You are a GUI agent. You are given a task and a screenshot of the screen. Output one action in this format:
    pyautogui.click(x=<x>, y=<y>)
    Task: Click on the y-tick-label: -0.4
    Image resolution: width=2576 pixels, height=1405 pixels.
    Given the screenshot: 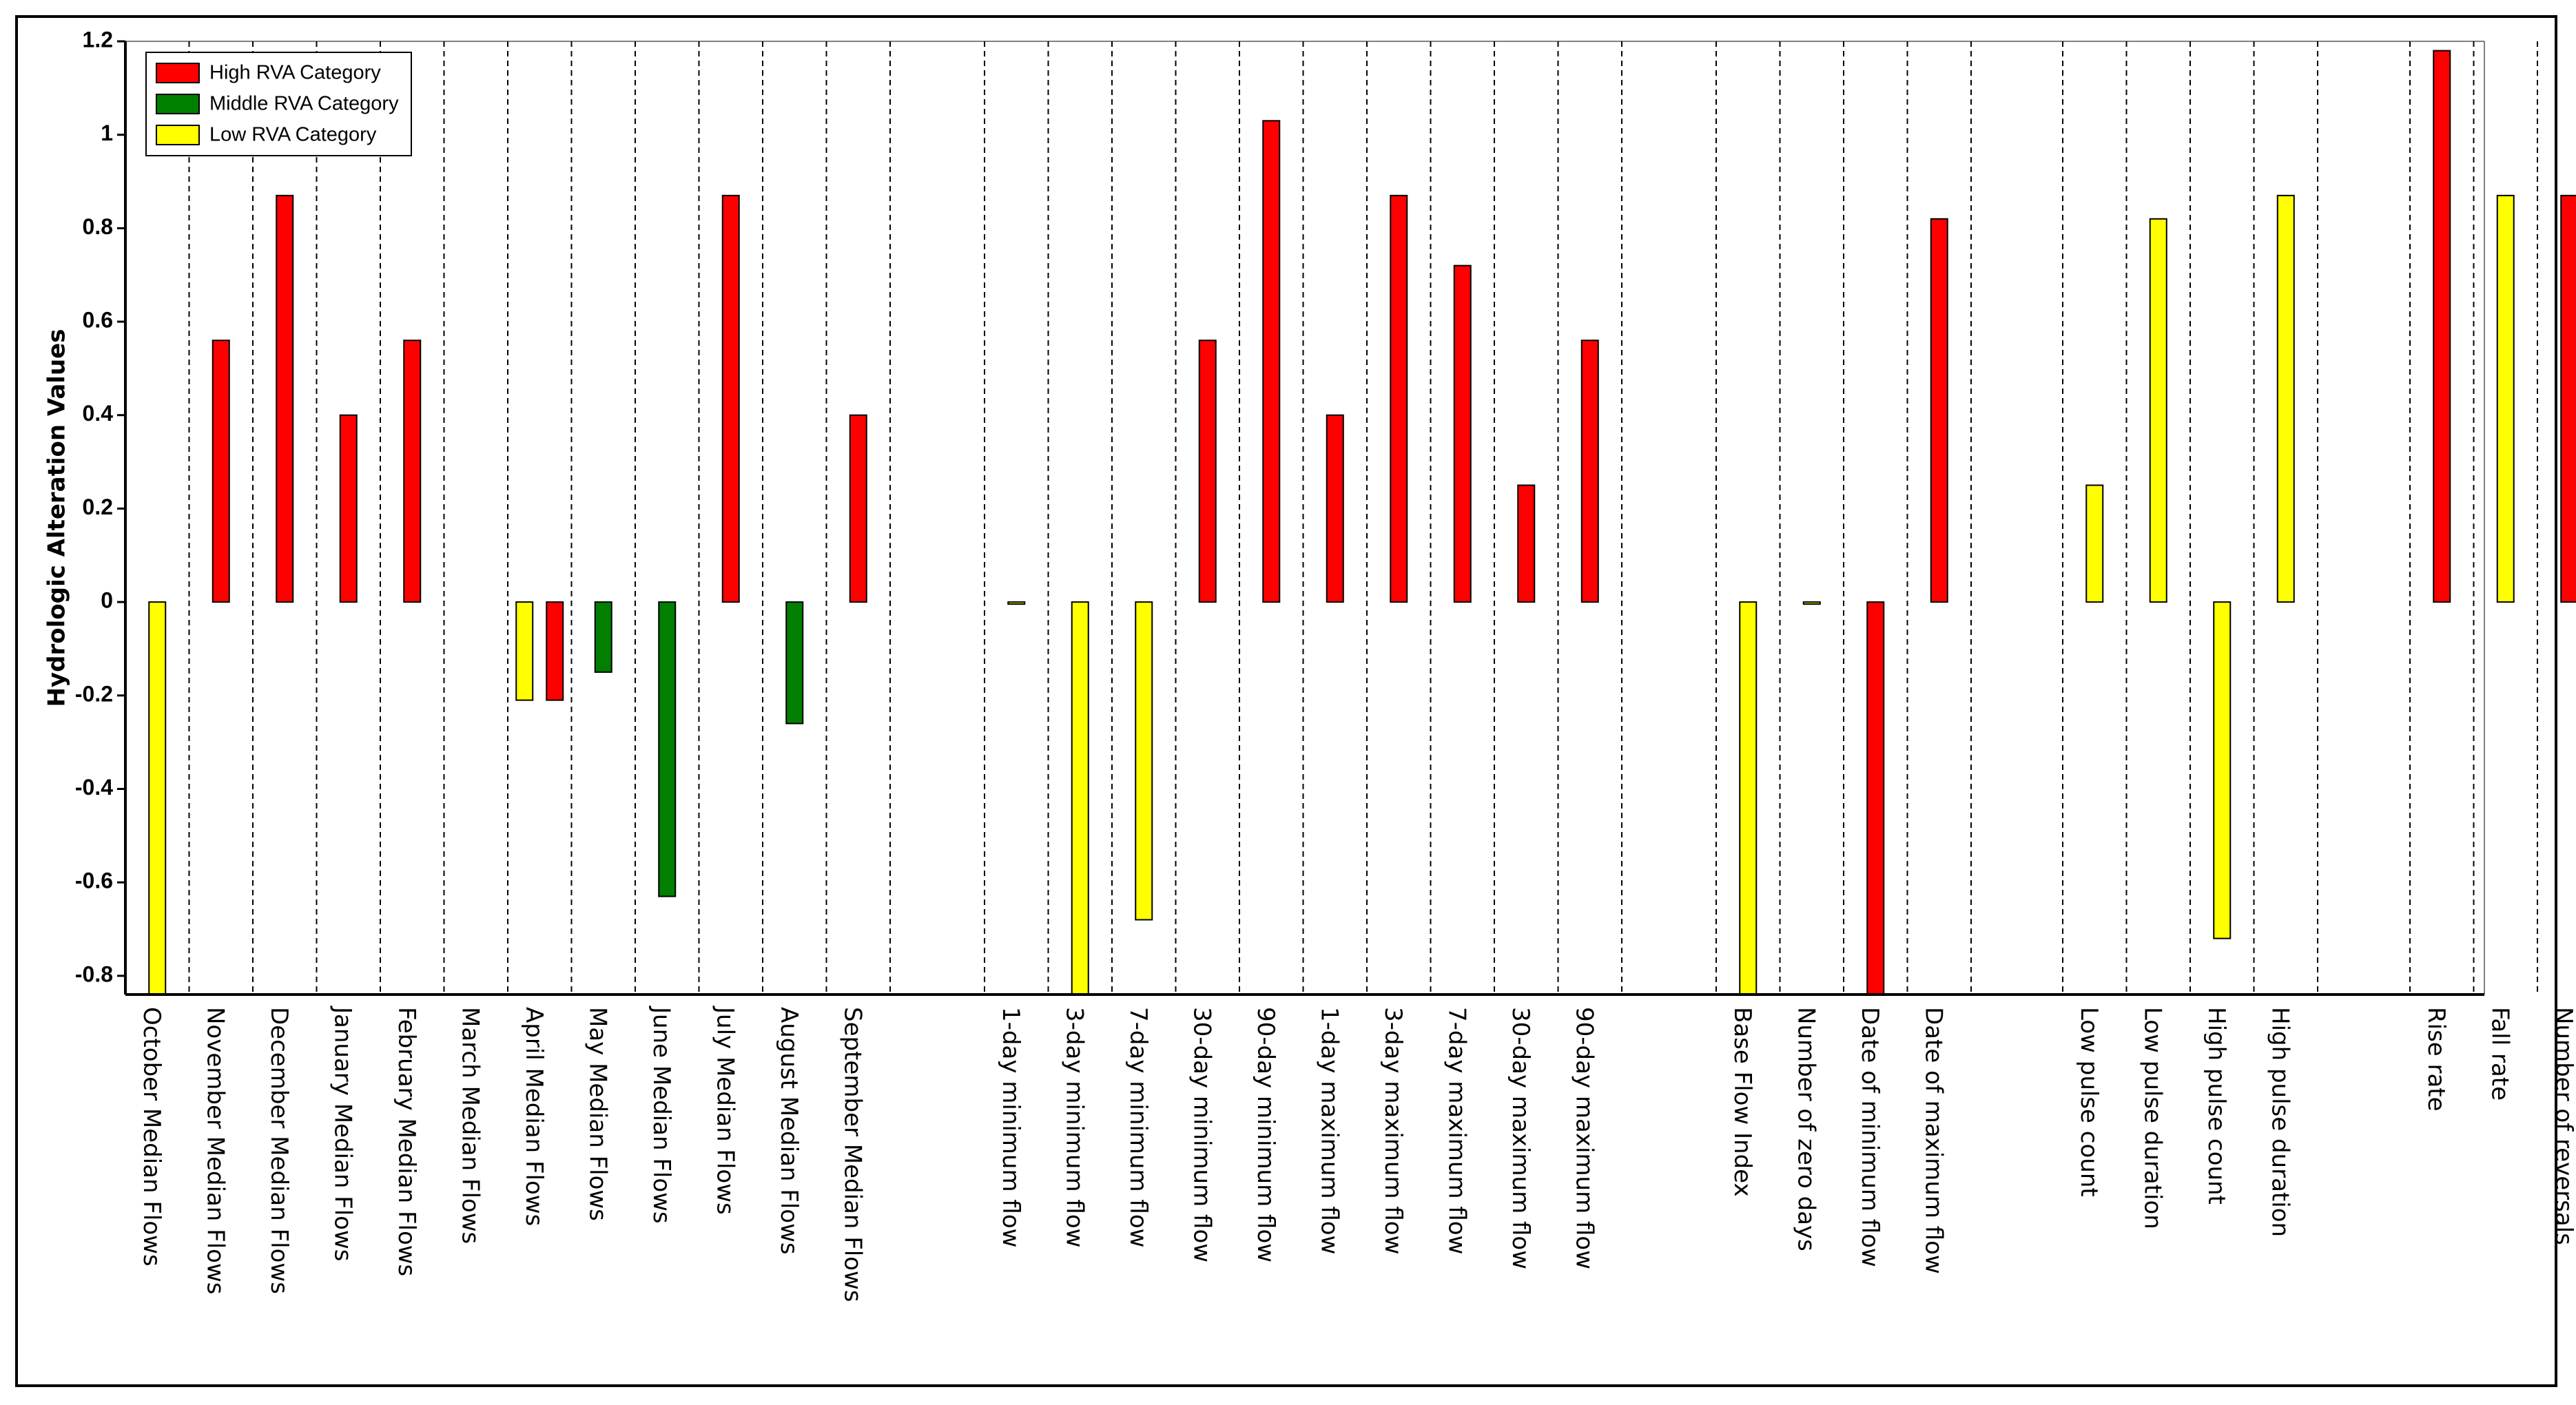 What is the action you would take?
    pyautogui.click(x=94, y=787)
    